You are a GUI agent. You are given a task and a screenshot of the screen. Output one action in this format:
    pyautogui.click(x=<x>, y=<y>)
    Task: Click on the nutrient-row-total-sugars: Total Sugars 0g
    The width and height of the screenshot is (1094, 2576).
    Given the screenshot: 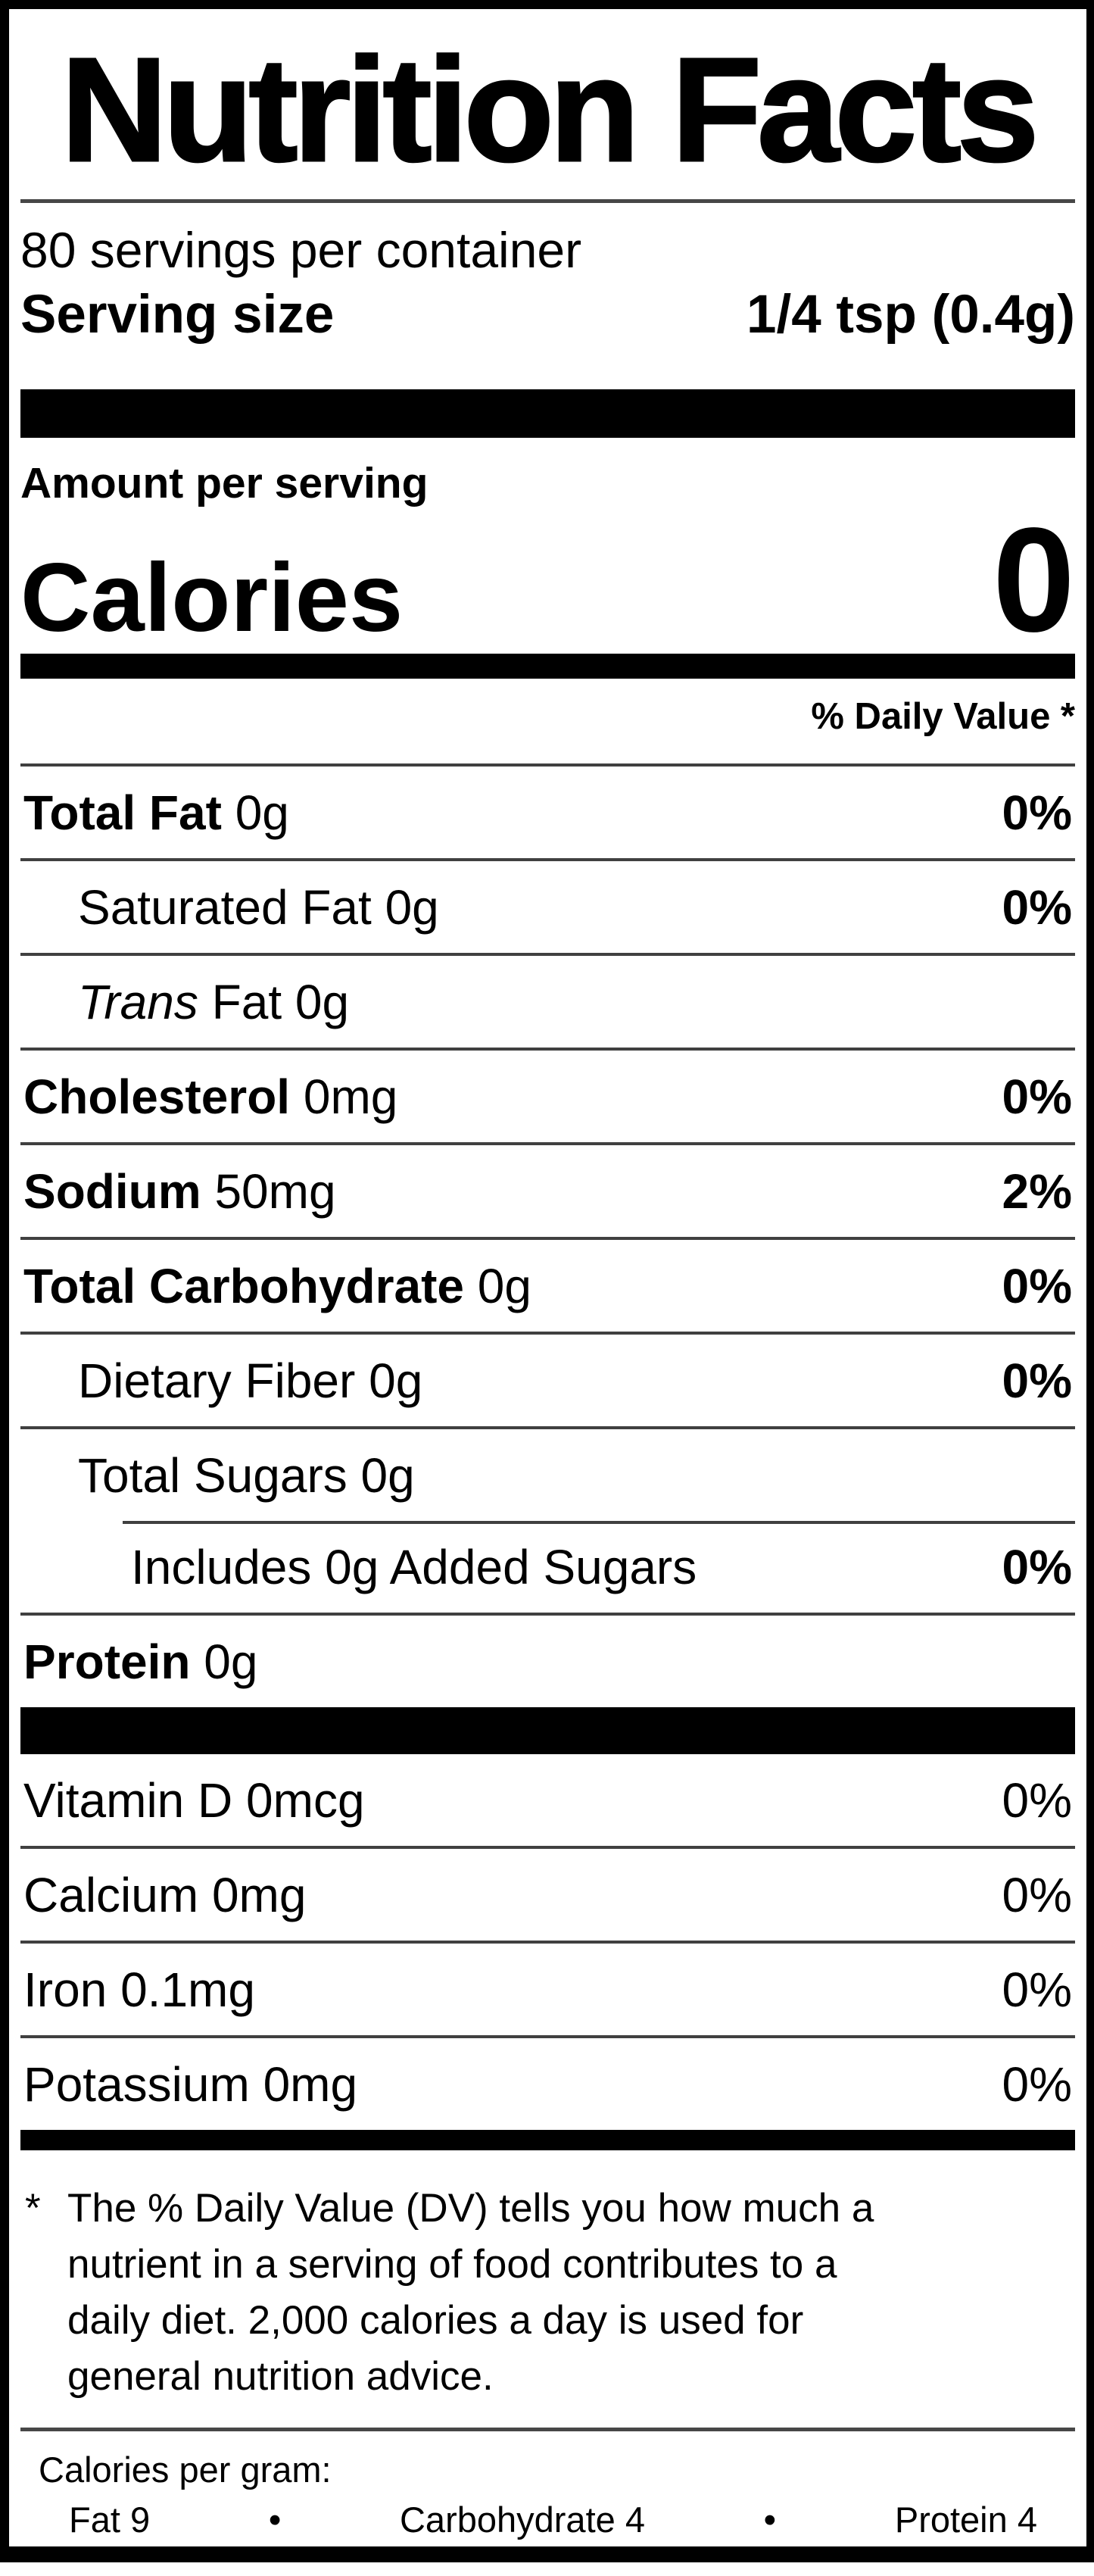 What is the action you would take?
    pyautogui.click(x=547, y=1474)
    